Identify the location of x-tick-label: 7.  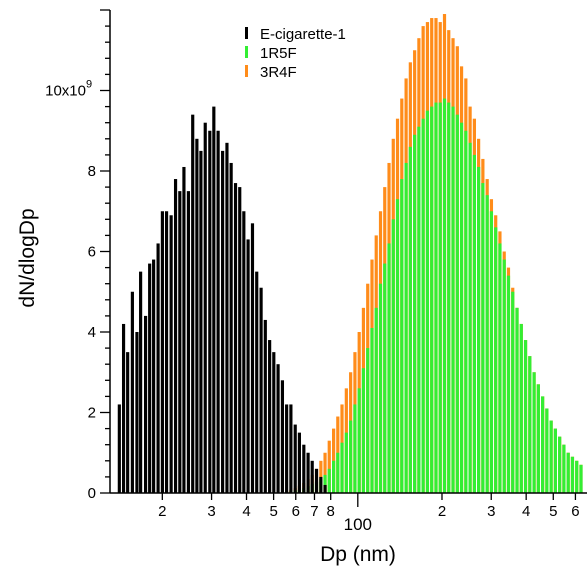
(314, 511).